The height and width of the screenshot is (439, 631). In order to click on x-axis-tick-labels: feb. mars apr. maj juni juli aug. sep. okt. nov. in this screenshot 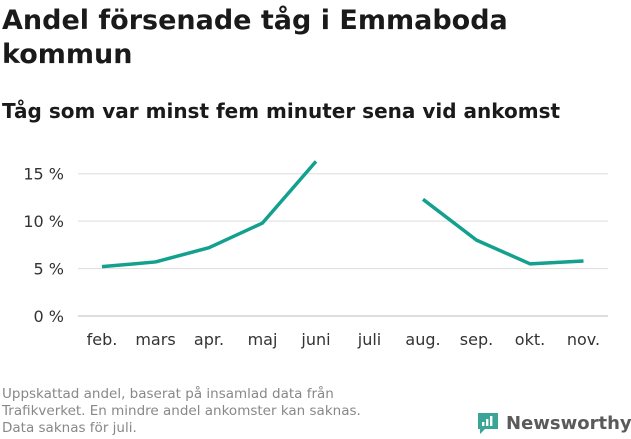, I will do `click(343, 339)`.